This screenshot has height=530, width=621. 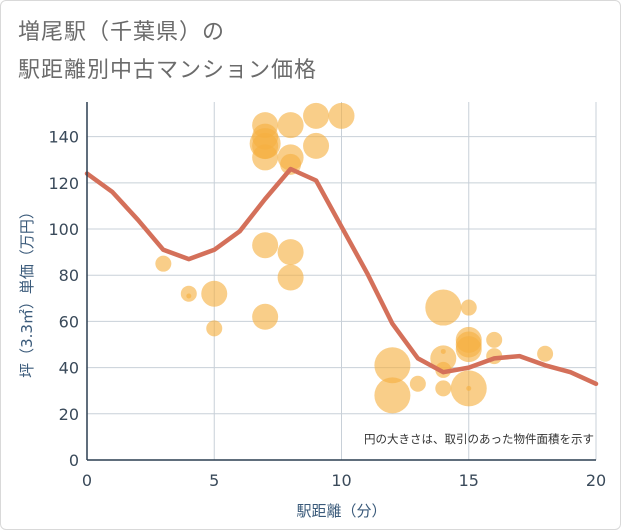 I want to click on y-tick-label: 20, so click(x=69, y=414).